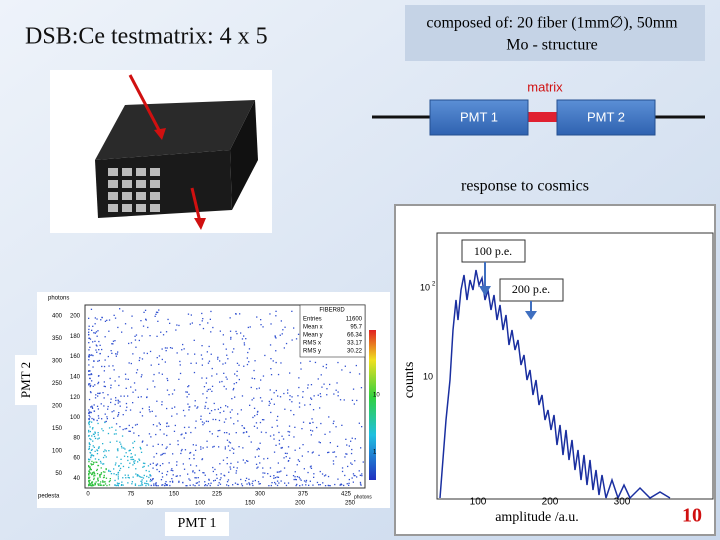 The width and height of the screenshot is (720, 540). Describe the element at coordinates (479, 117) in the screenshot. I see `pmt-box` at that location.